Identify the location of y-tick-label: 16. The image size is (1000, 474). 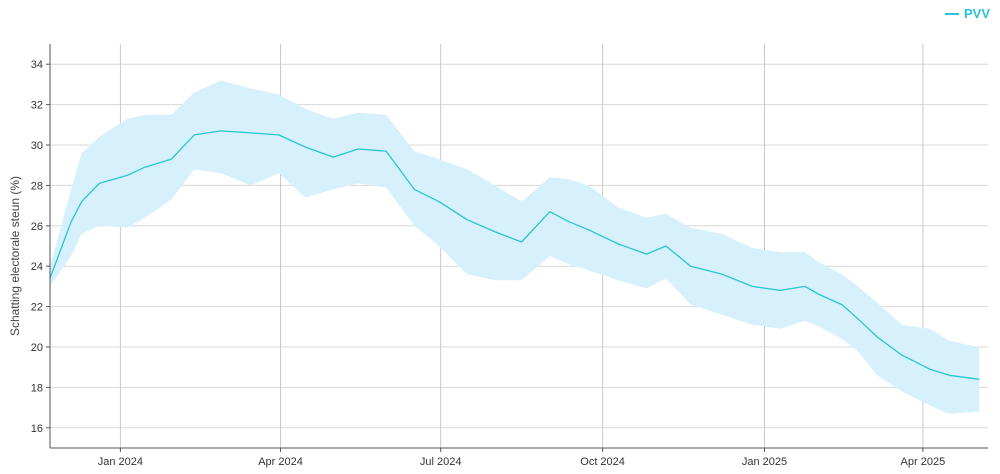
(37, 429).